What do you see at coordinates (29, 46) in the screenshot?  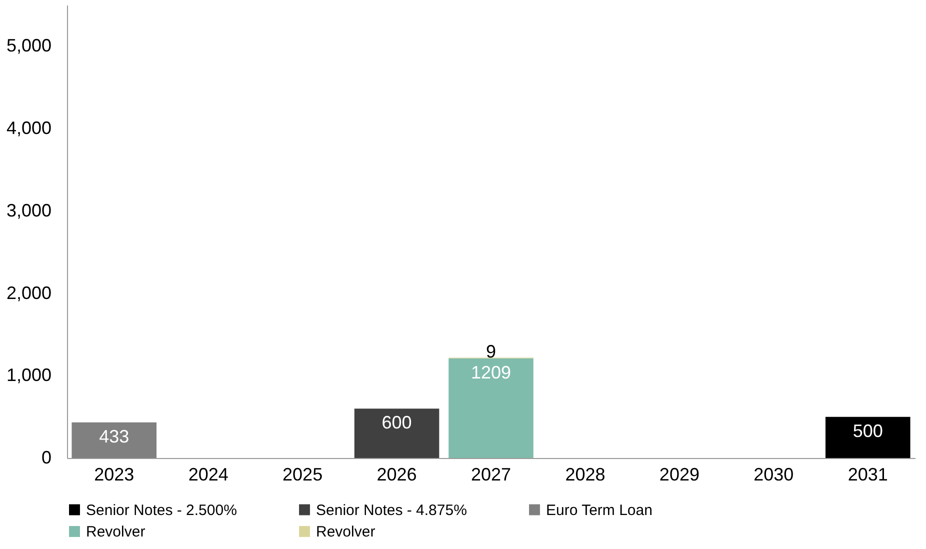 I see `y-tick-label: 5,000` at bounding box center [29, 46].